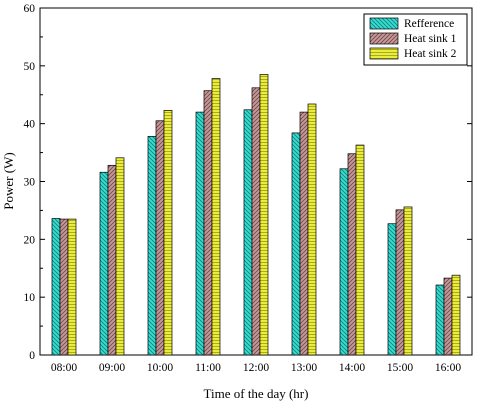 Image resolution: width=480 pixels, height=407 pixels. What do you see at coordinates (30, 67) in the screenshot?
I see `y-tick-label: 50` at bounding box center [30, 67].